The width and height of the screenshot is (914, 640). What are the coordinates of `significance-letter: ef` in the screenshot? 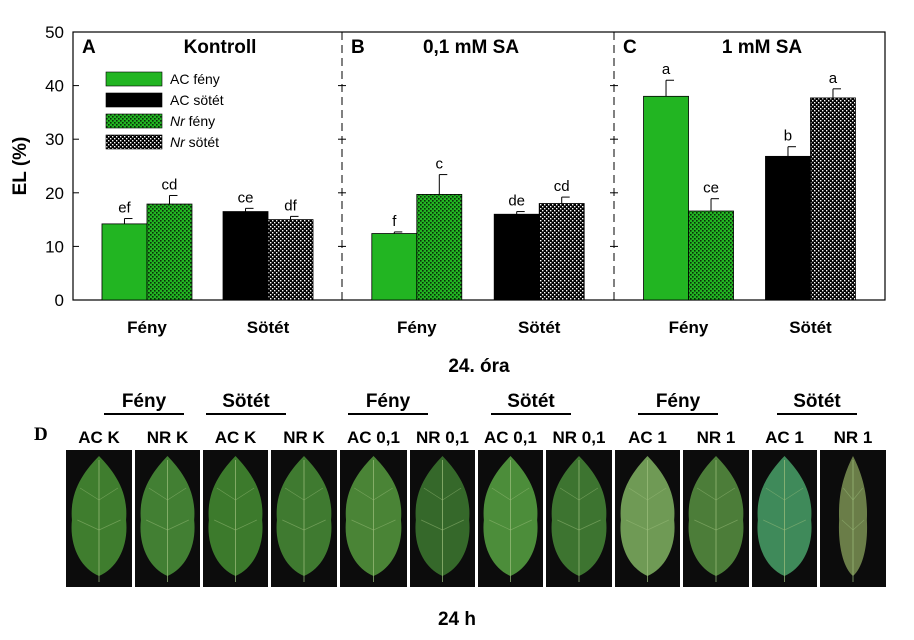 It's located at (124, 208).